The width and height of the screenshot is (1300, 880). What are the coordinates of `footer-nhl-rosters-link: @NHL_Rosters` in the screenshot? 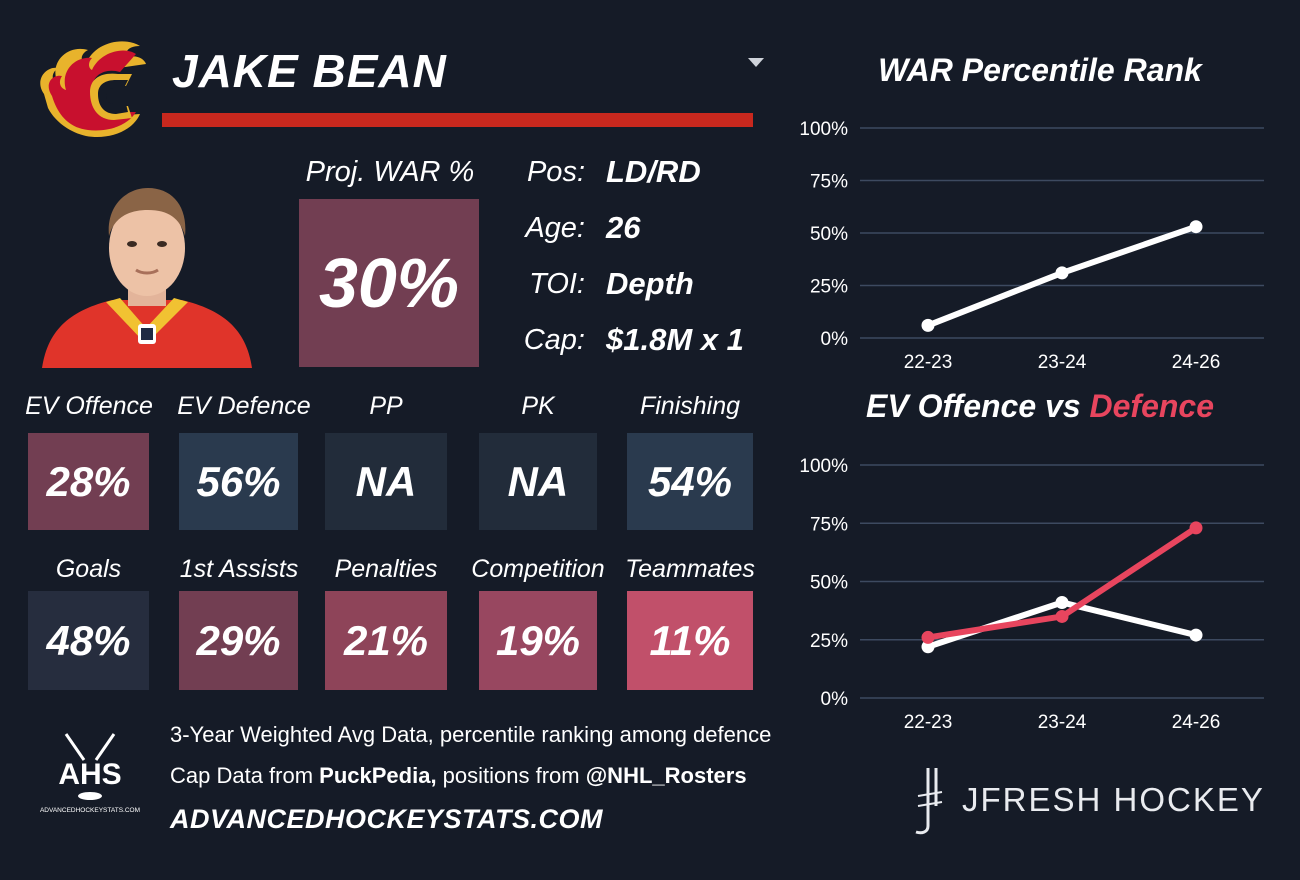 It's located at (666, 775).